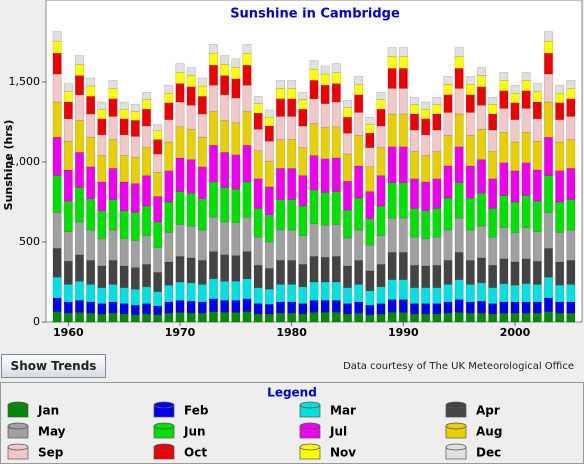  What do you see at coordinates (25, 161) in the screenshot?
I see `y-tick-label: 1,000` at bounding box center [25, 161].